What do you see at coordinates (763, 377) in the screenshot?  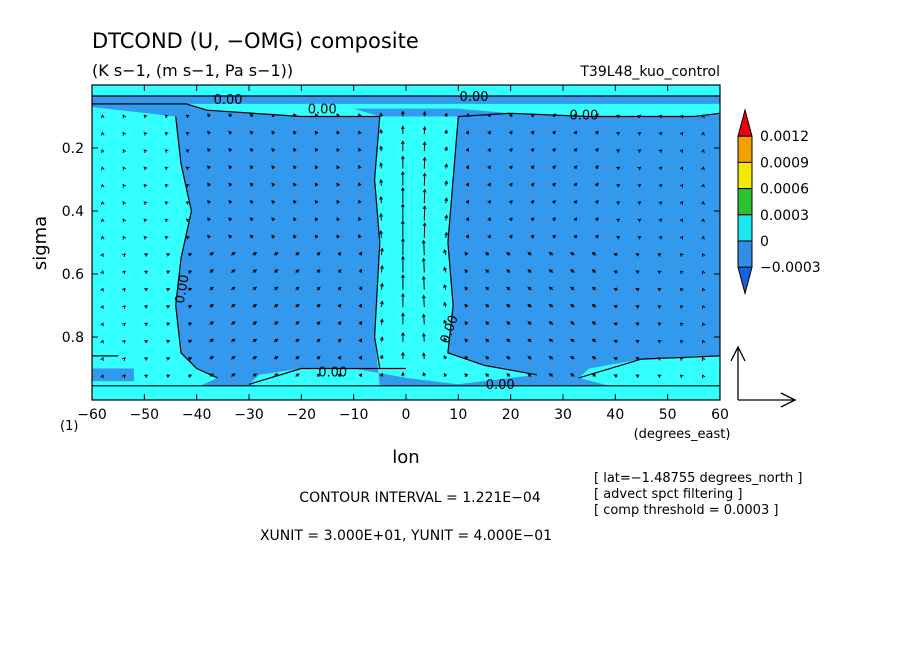 I see `reference-vector` at bounding box center [763, 377].